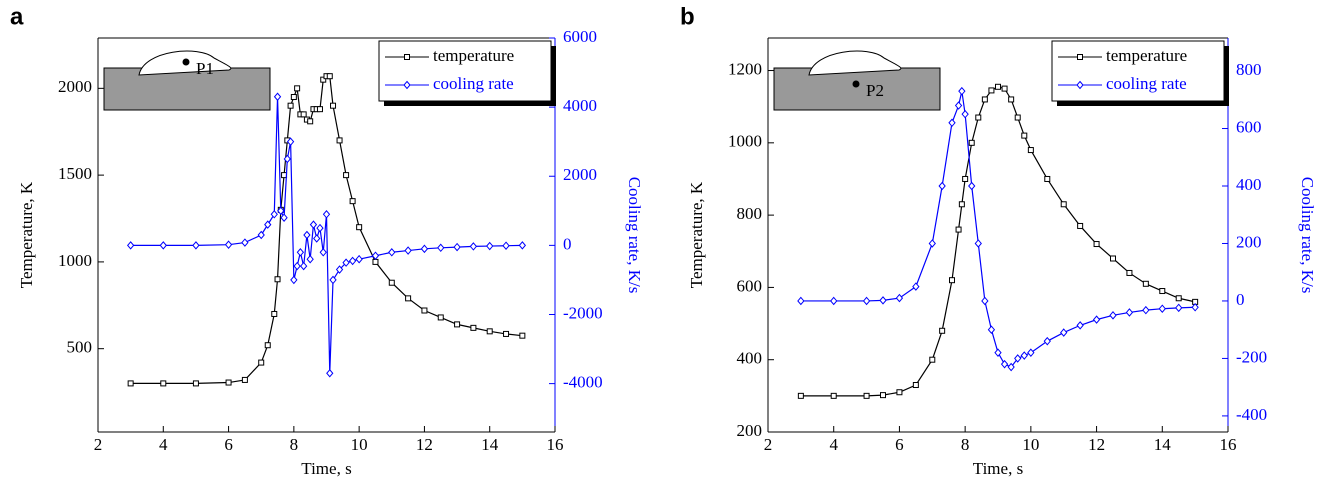  What do you see at coordinates (1030, 444) in the screenshot?
I see `x-tick-label: 10` at bounding box center [1030, 444].